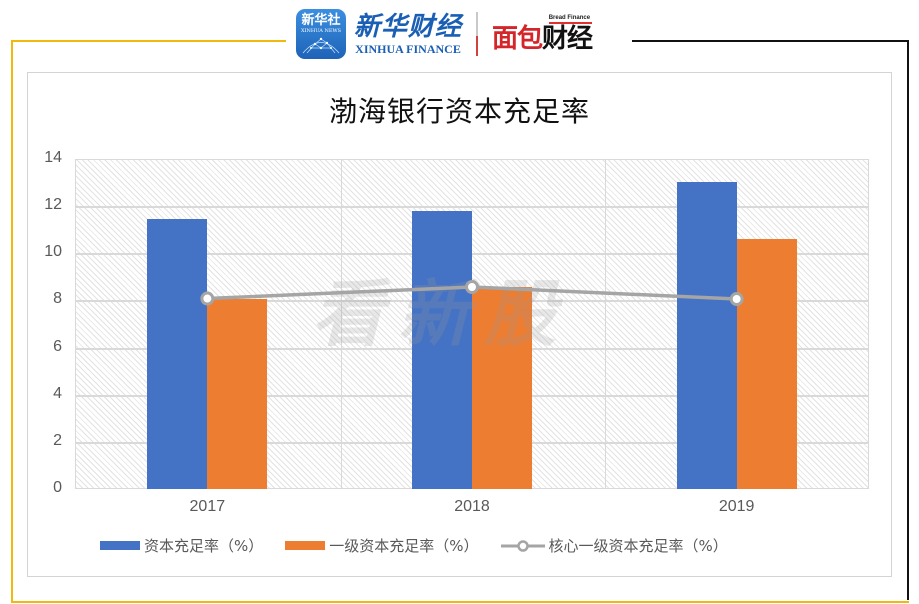 This screenshot has height=604, width=919. I want to click on y-tick-label: 6, so click(57, 346).